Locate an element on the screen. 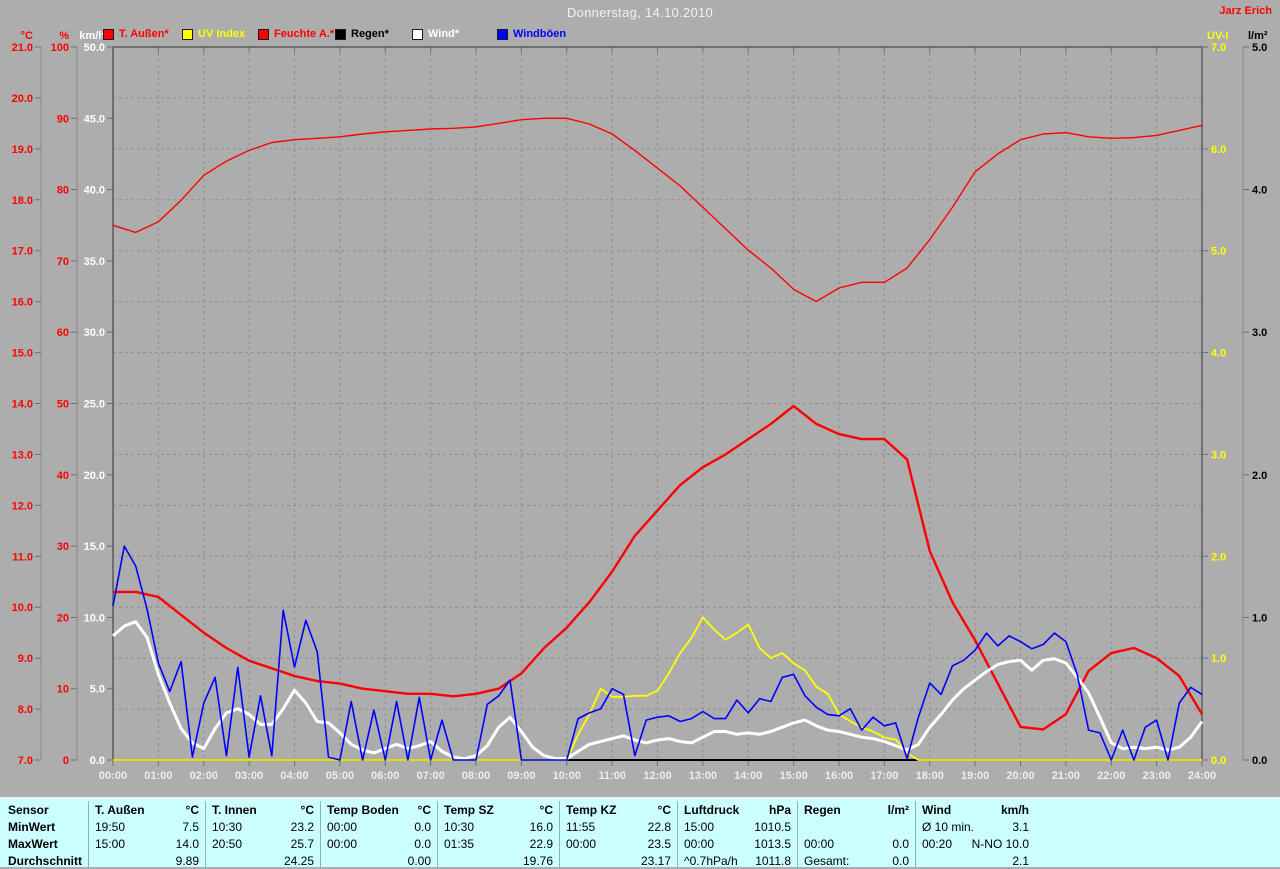  svg-text: 01:00 is located at coordinates (158, 776).